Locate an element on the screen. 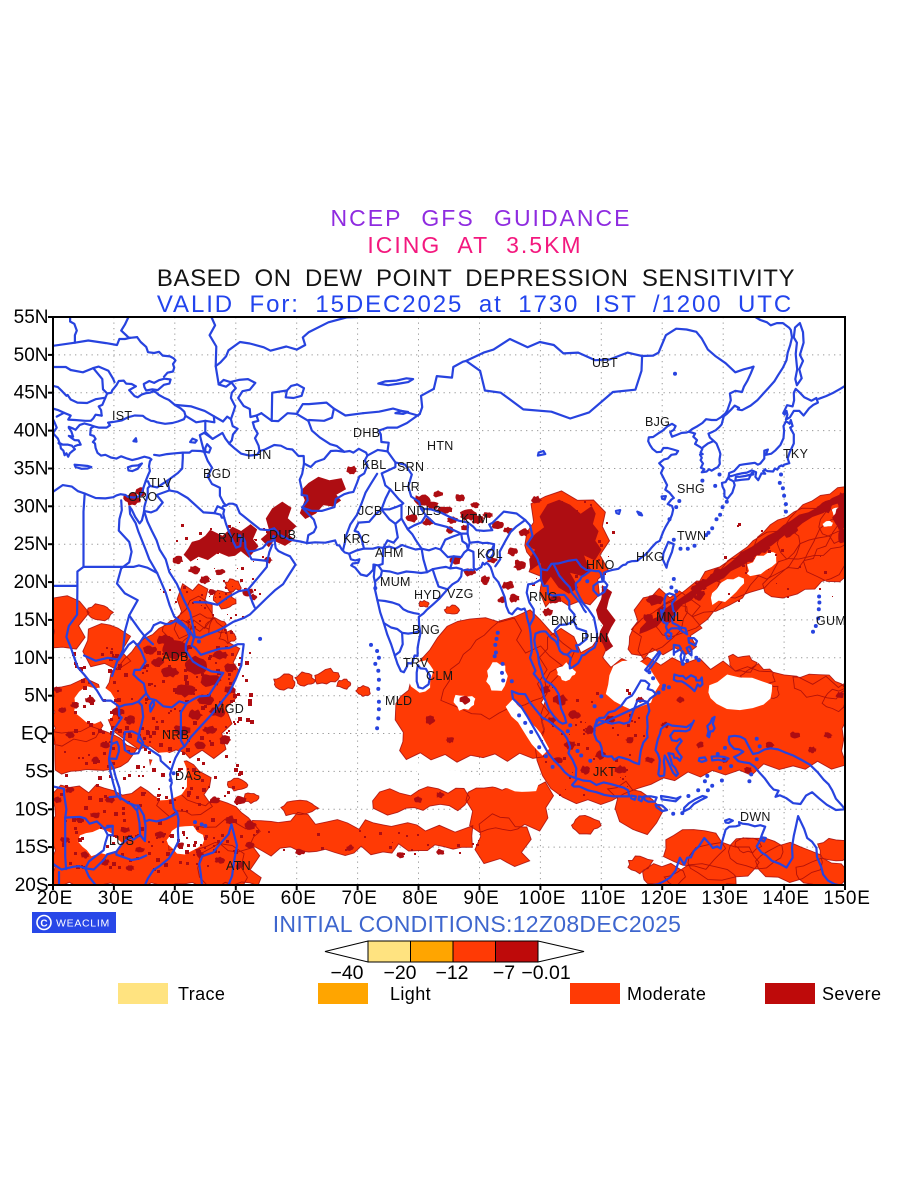 This screenshot has width=900, height=1200. svg-text: PHN is located at coordinates (594, 638).